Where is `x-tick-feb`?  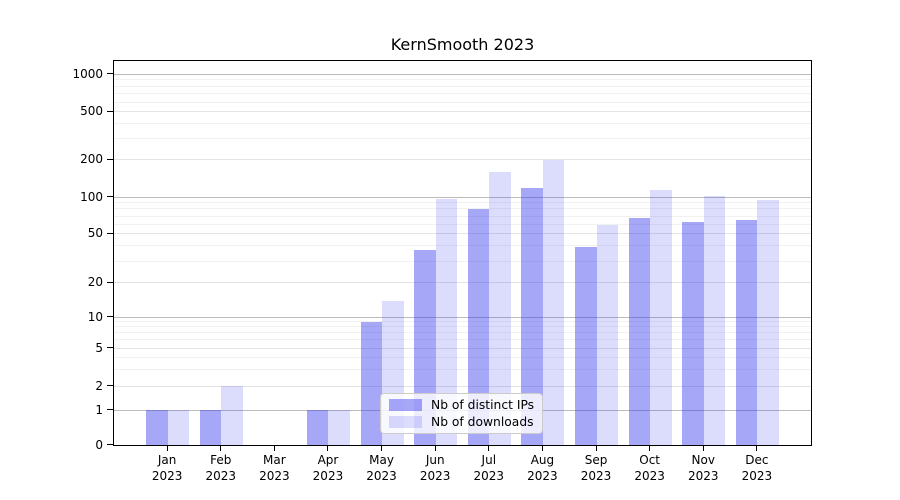
x-tick-feb is located at coordinates (221, 448).